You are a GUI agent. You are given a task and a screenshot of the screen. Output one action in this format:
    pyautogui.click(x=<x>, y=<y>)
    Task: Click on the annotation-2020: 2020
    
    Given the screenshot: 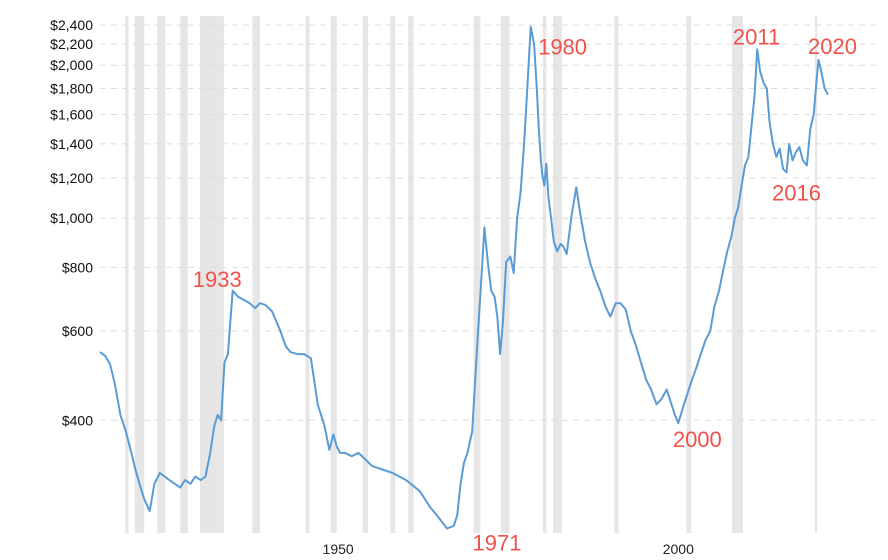 What is the action you would take?
    pyautogui.click(x=832, y=46)
    